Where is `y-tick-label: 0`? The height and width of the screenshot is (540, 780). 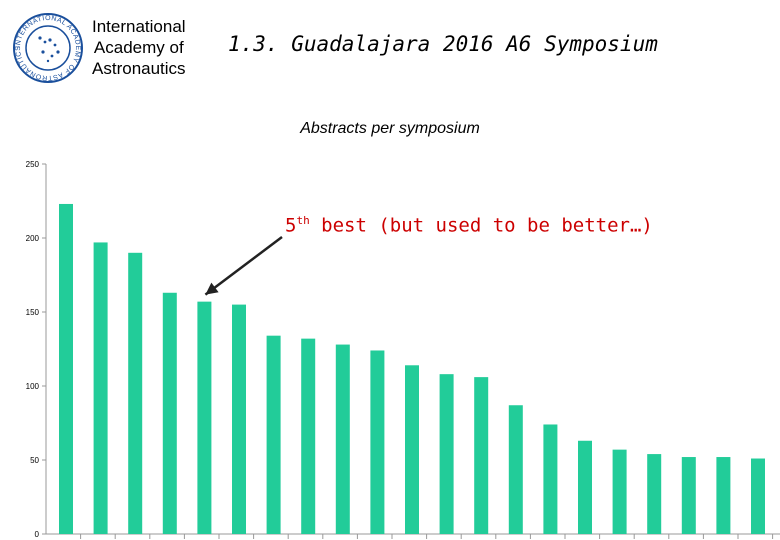
y-tick-label: 0 is located at coordinates (37, 534).